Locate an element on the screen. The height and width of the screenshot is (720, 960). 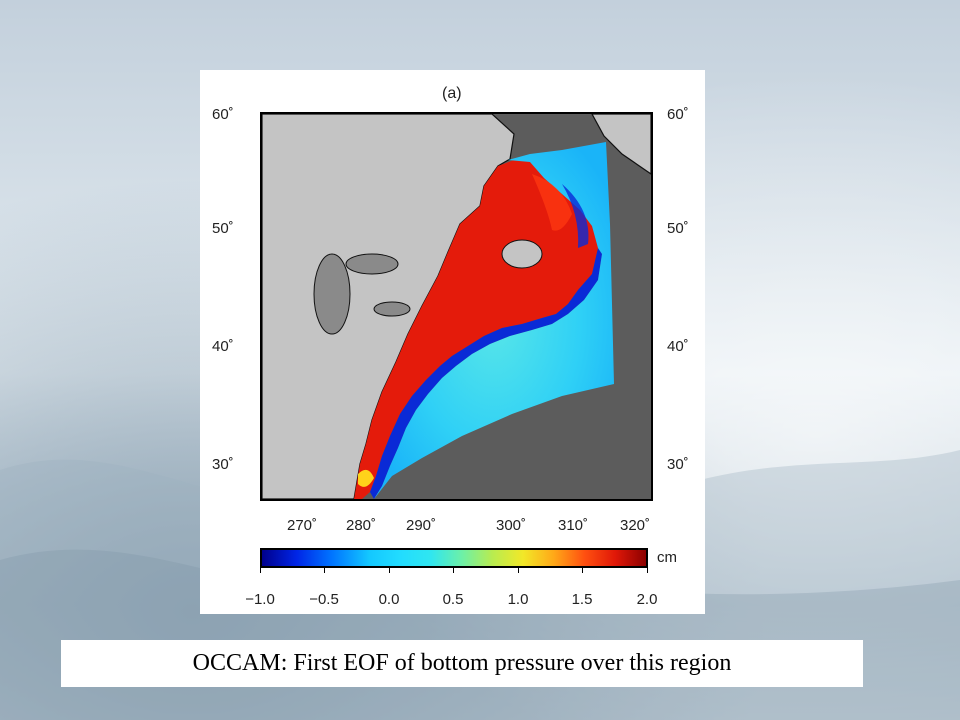
lat-tick-left: 40˚ is located at coordinates (223, 346).